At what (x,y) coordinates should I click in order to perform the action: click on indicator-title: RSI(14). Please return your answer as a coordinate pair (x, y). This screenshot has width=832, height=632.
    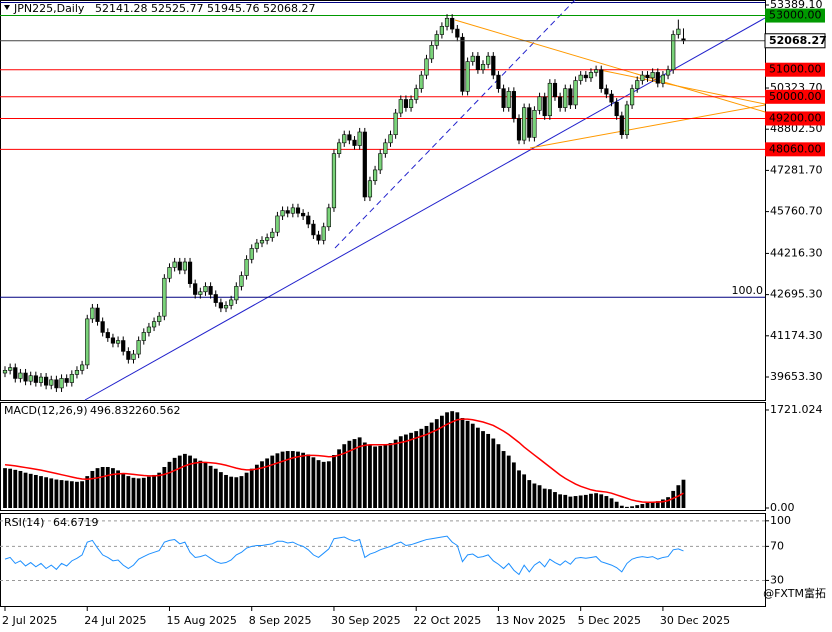
    Looking at the image, I should click on (24, 522).